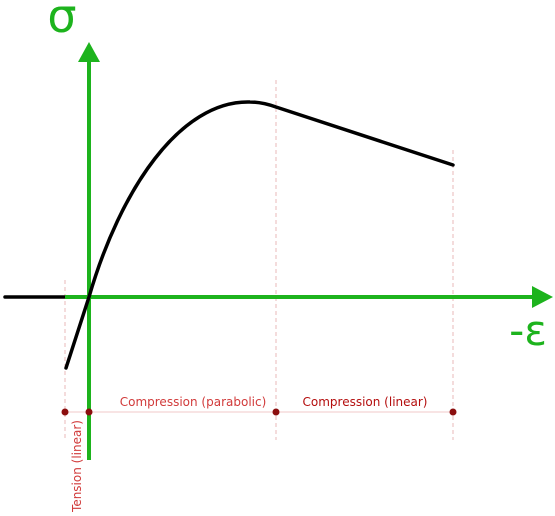 This screenshot has height=516, width=555. What do you see at coordinates (365, 402) in the screenshot?
I see `region-label-compression-linear: Compression (linear)` at bounding box center [365, 402].